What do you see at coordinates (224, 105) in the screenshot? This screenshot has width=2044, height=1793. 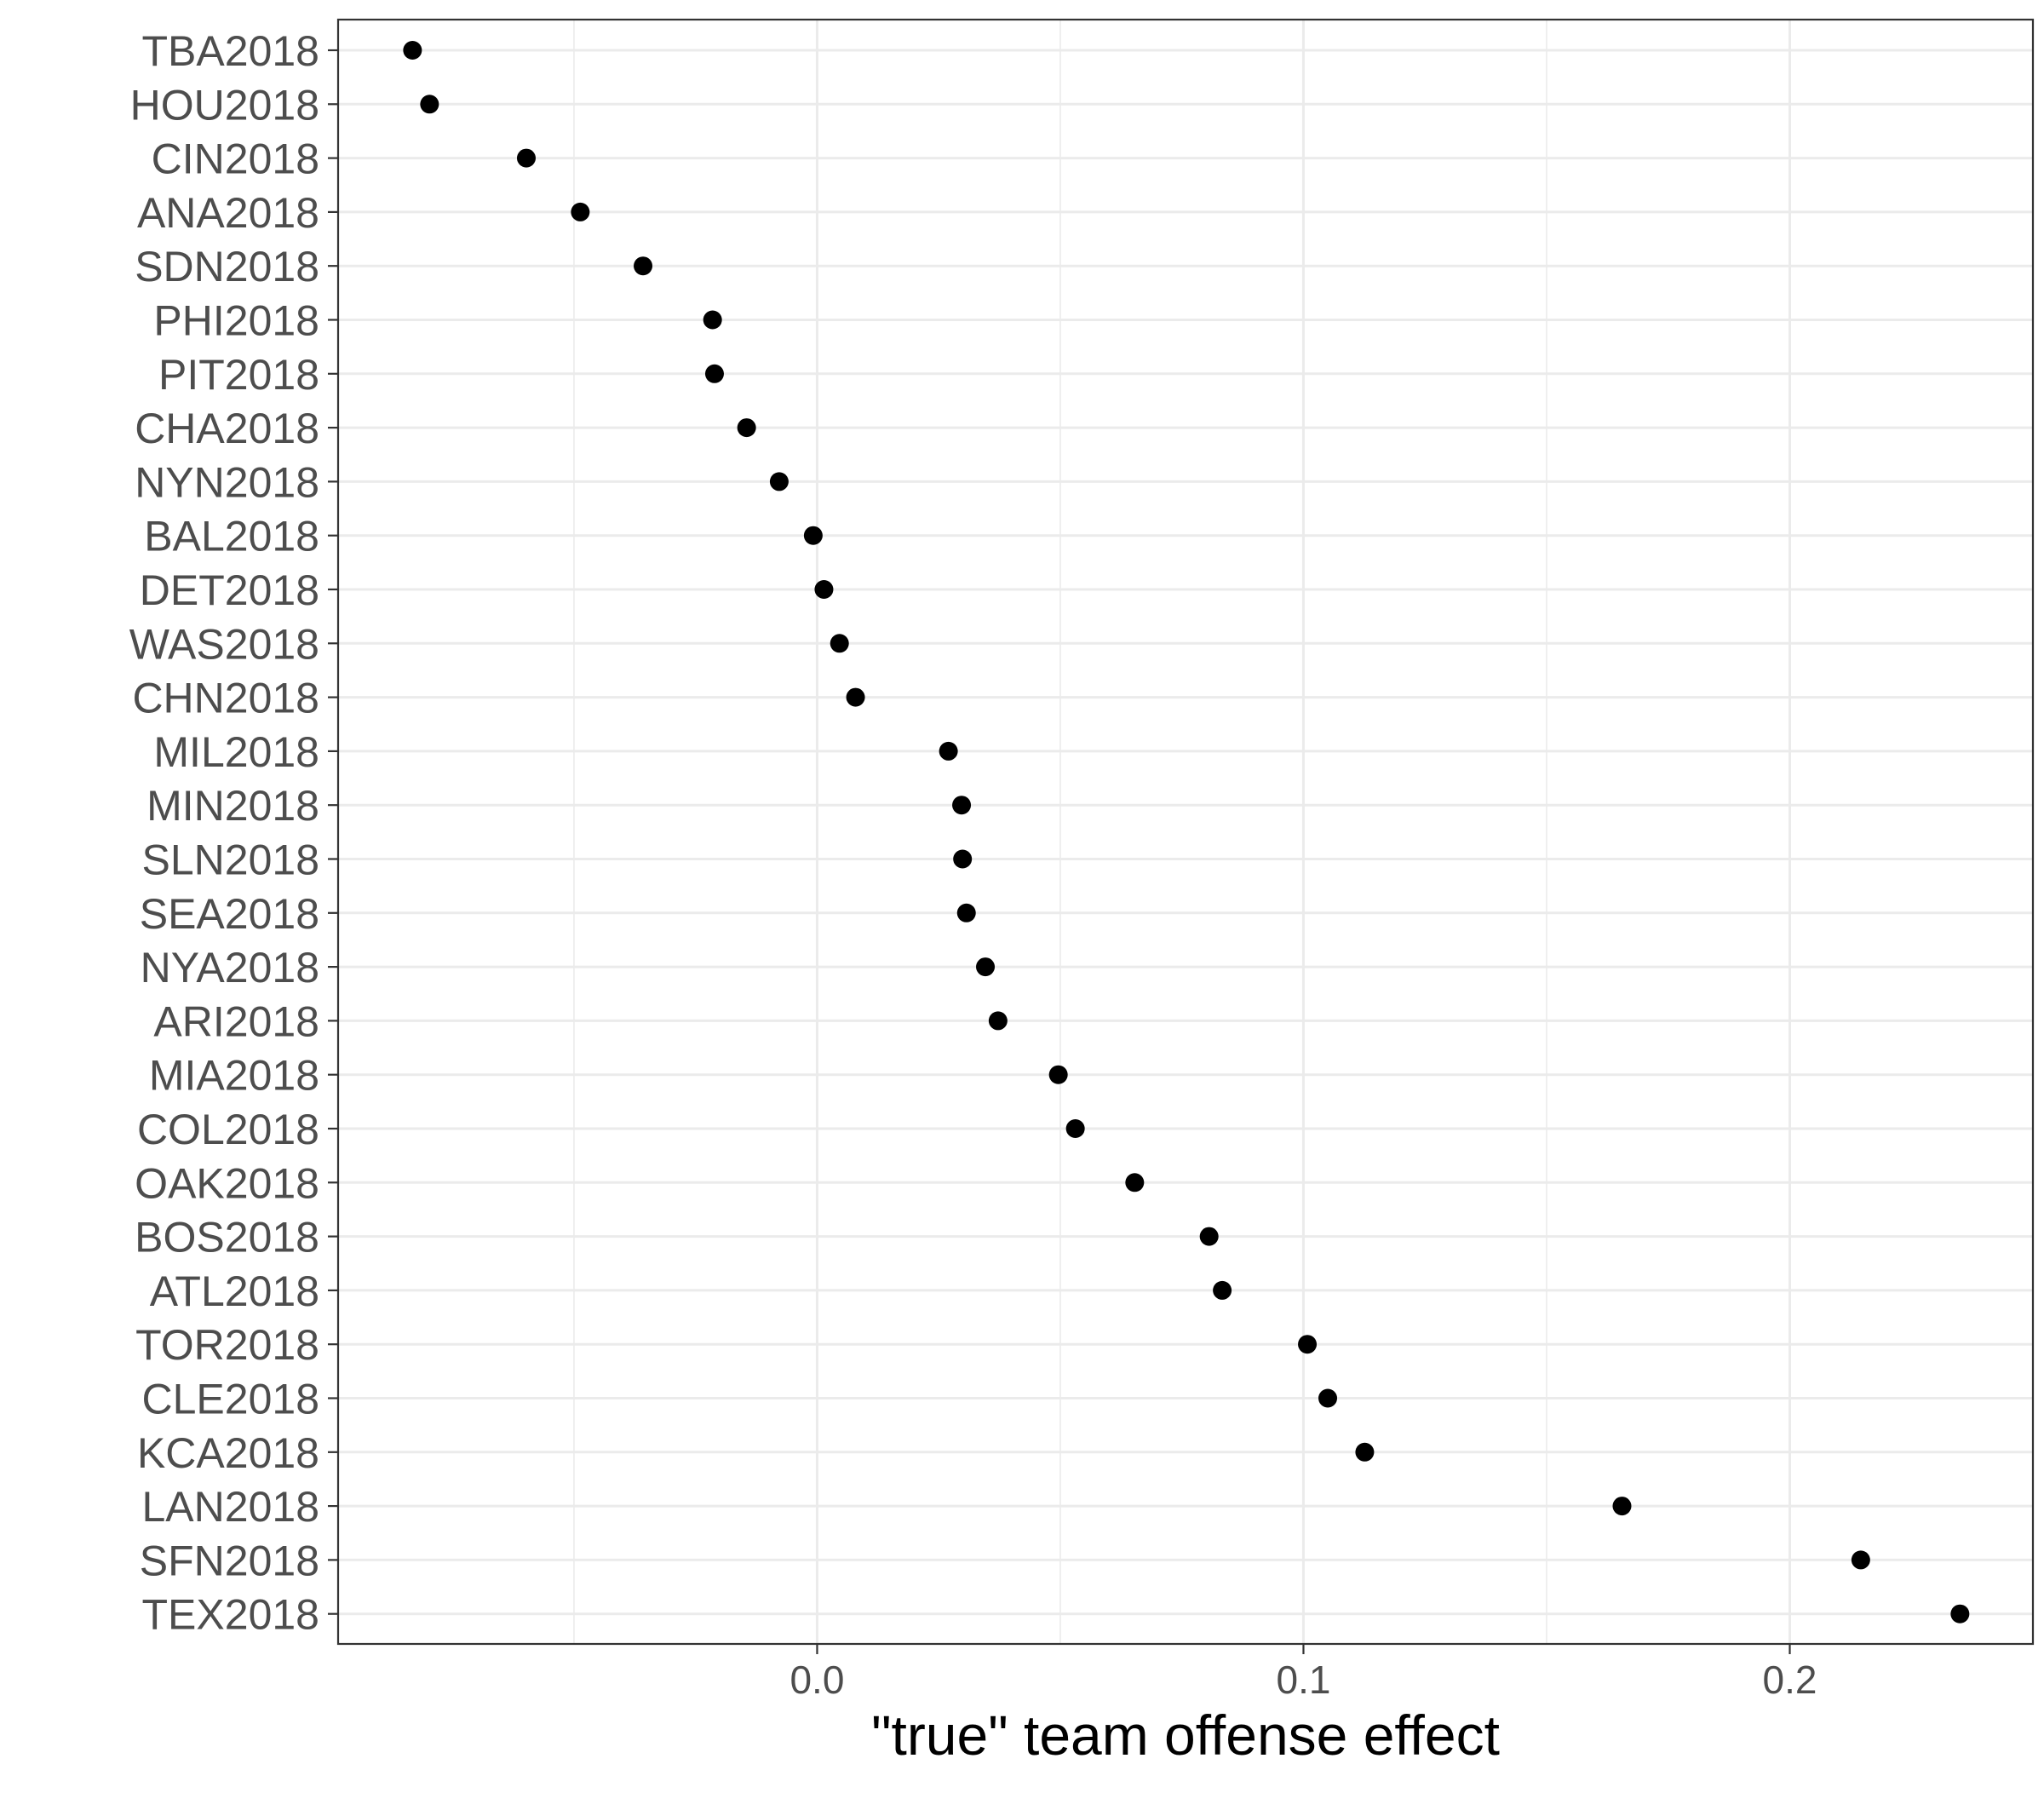 I see `y-tick-label: HOU2018` at bounding box center [224, 105].